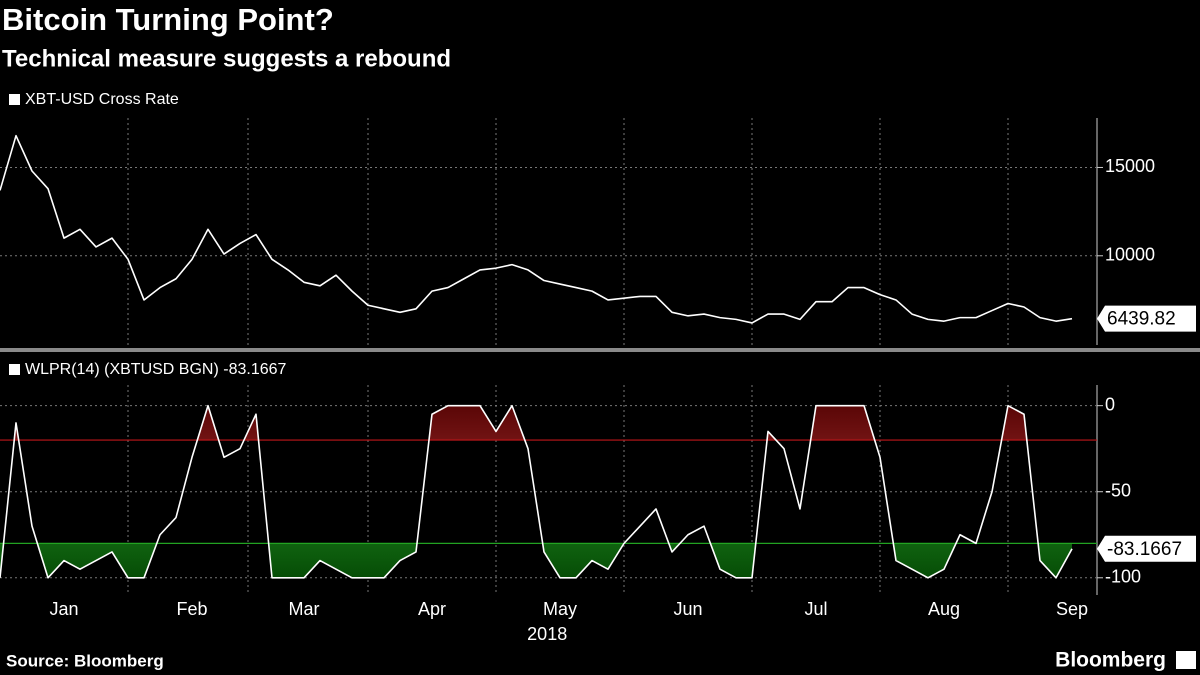  What do you see at coordinates (547, 634) in the screenshot?
I see `x-axis-label: 2018` at bounding box center [547, 634].